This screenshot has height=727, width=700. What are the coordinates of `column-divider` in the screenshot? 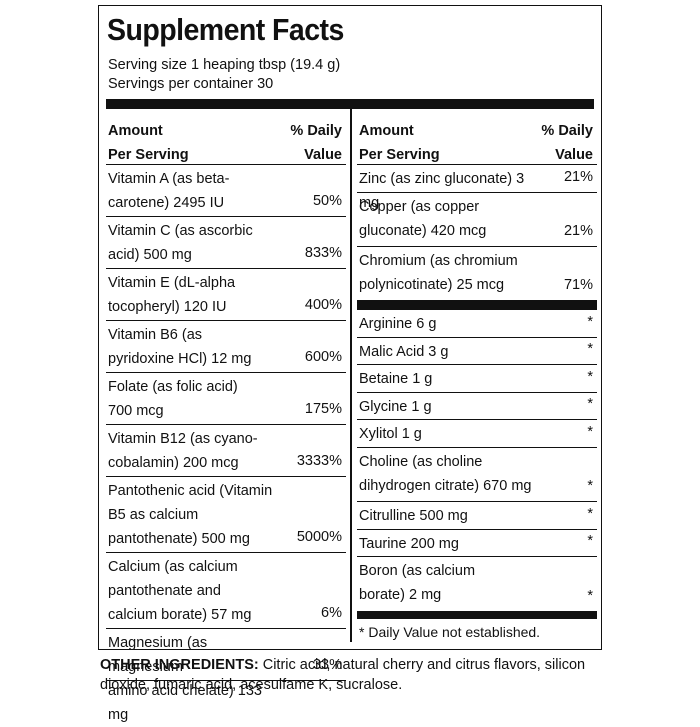 It's located at (351, 375).